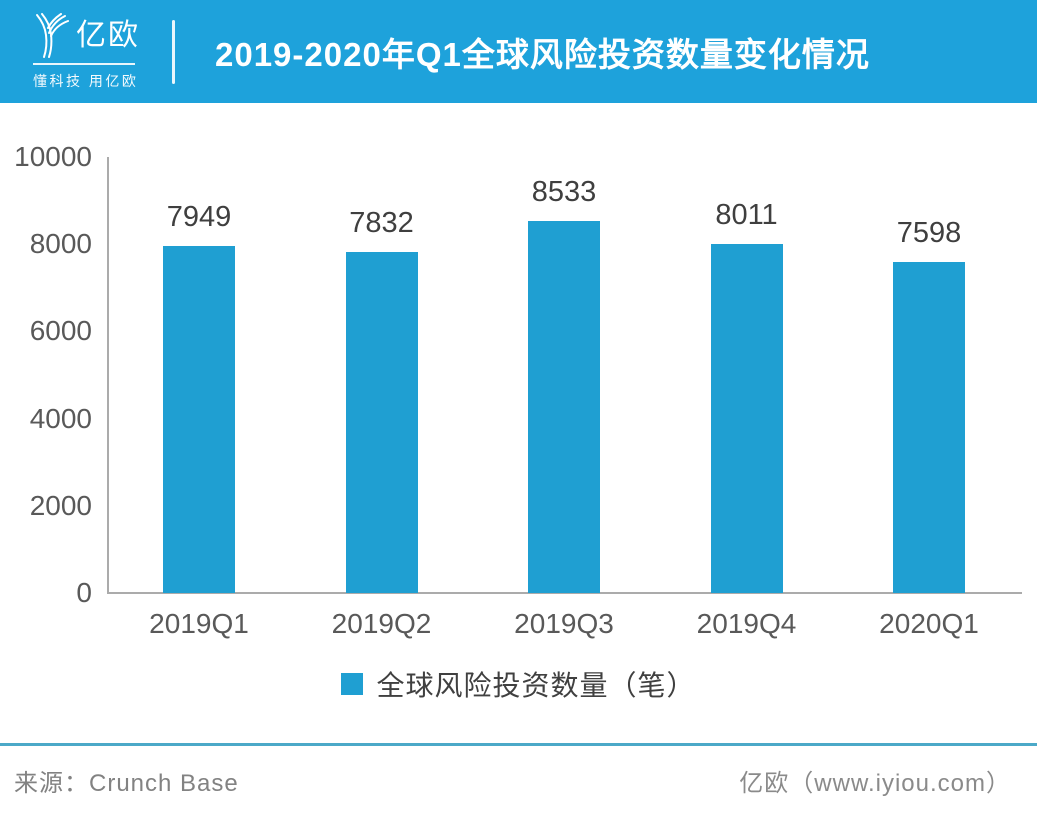  What do you see at coordinates (53, 156) in the screenshot?
I see `y-axis-tick-label: 10000` at bounding box center [53, 156].